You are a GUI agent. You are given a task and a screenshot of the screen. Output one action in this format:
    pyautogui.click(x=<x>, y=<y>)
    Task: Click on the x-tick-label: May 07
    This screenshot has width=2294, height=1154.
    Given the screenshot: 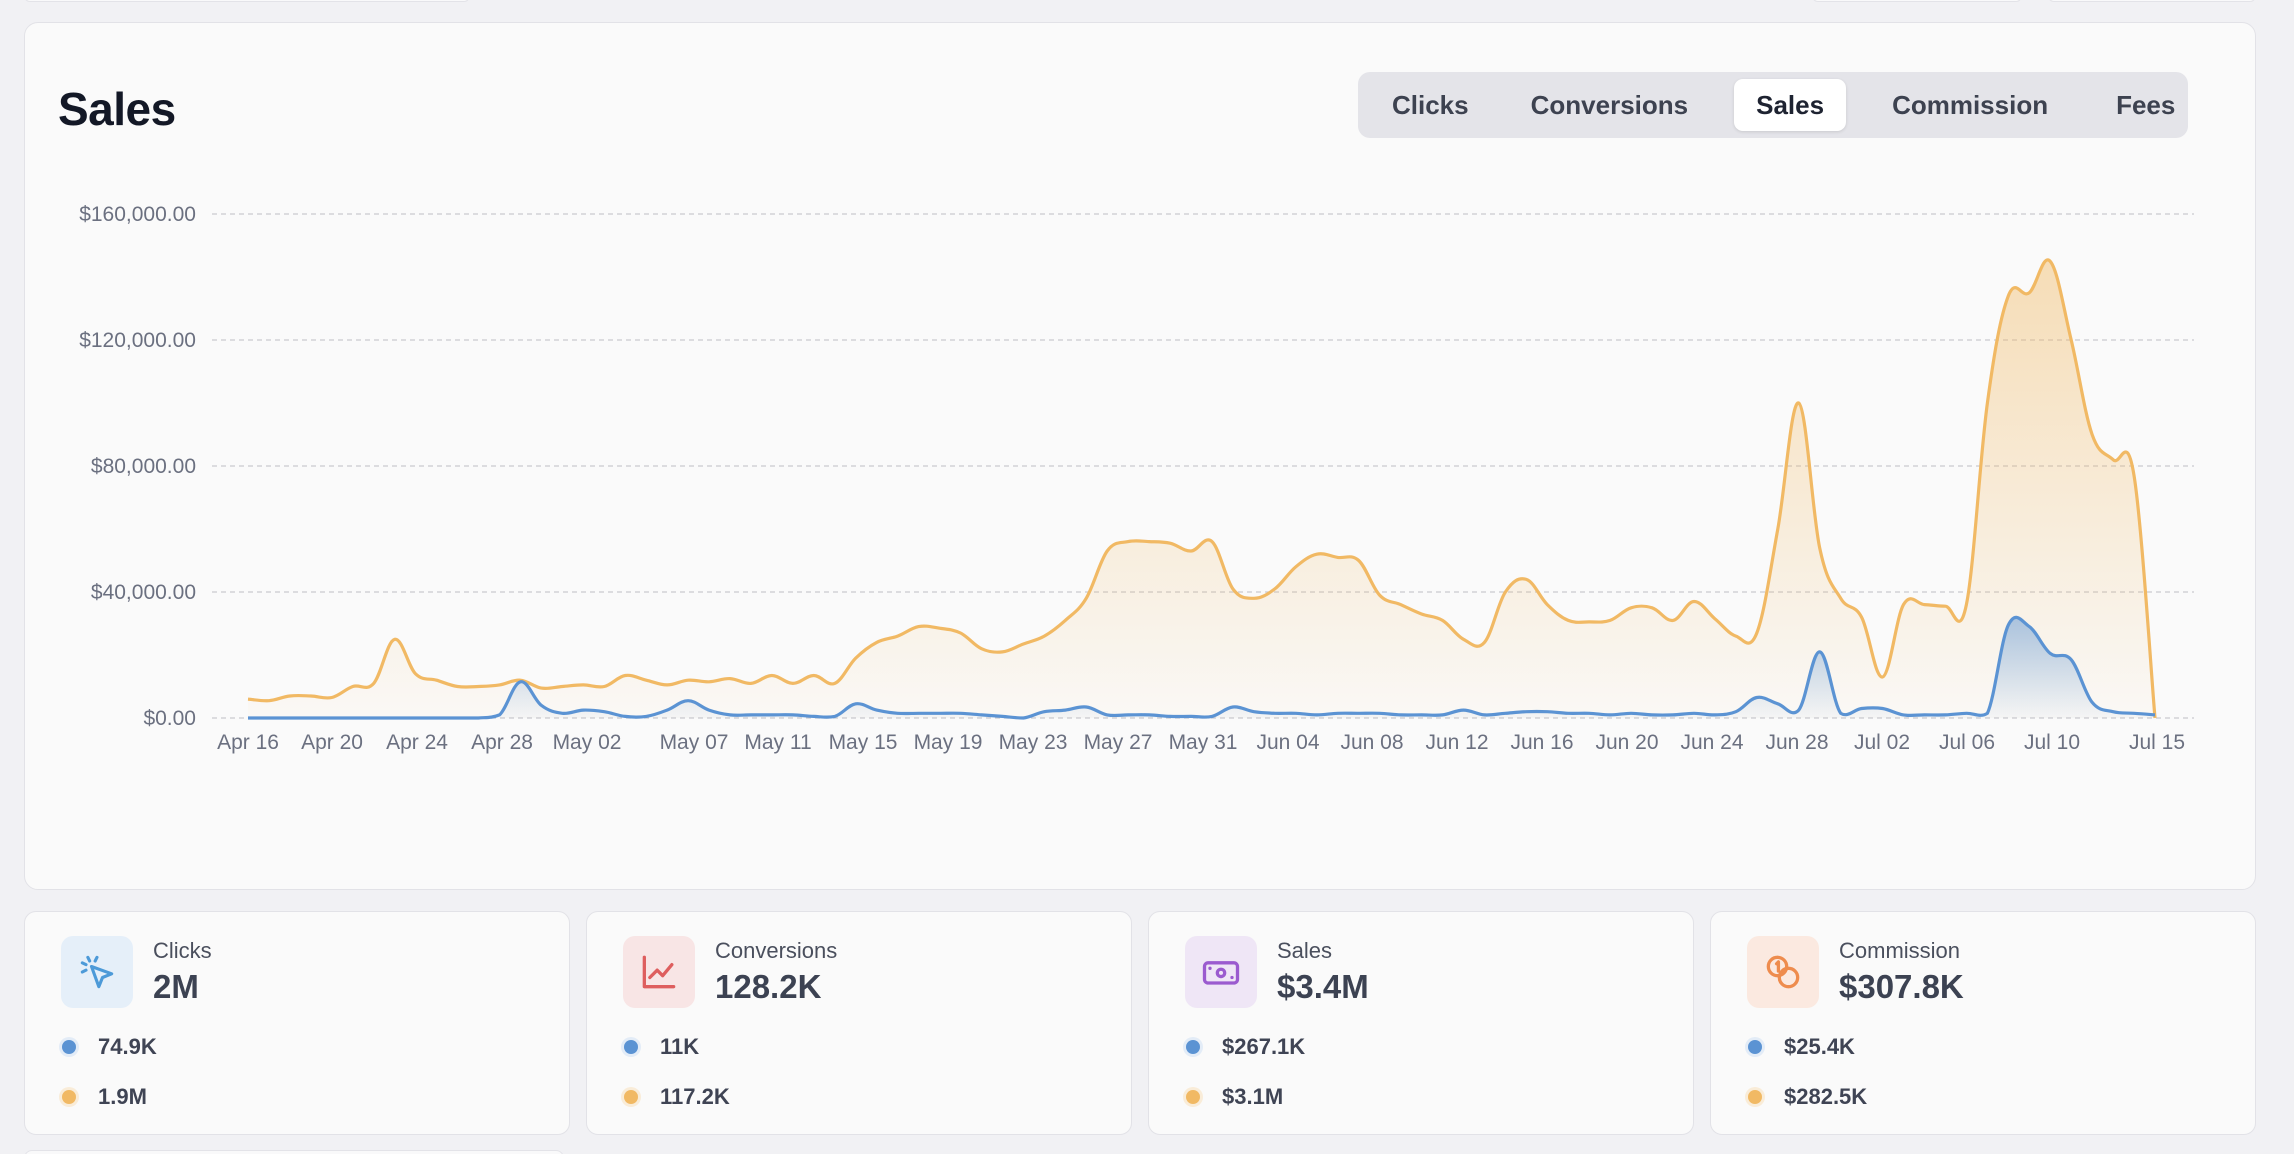 What is the action you would take?
    pyautogui.click(x=694, y=742)
    